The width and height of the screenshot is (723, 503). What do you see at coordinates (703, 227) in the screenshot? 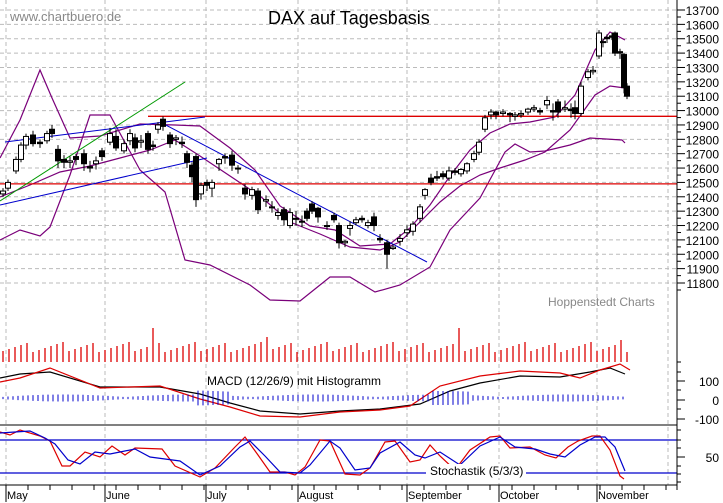
I see `price-tick-label: 12200` at bounding box center [703, 227].